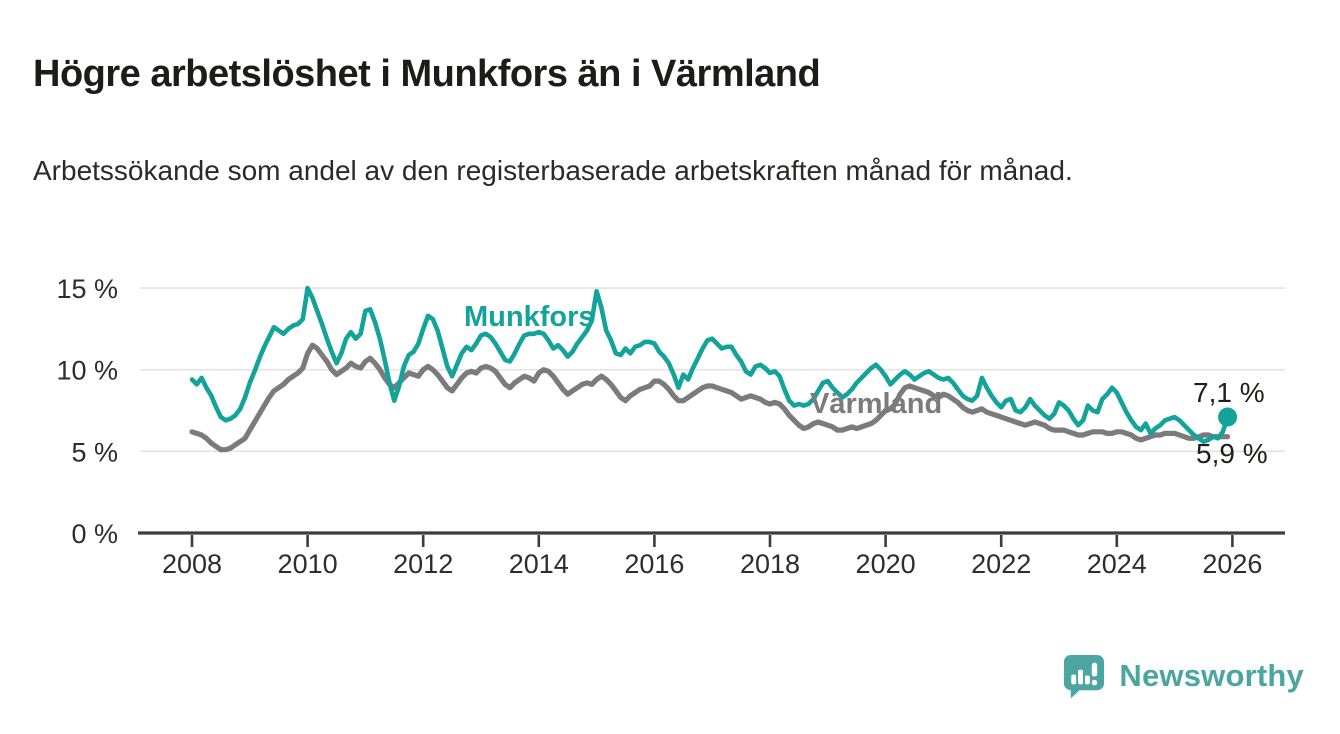 The height and width of the screenshot is (734, 1340). What do you see at coordinates (539, 564) in the screenshot?
I see `x-axis-label: 2014` at bounding box center [539, 564].